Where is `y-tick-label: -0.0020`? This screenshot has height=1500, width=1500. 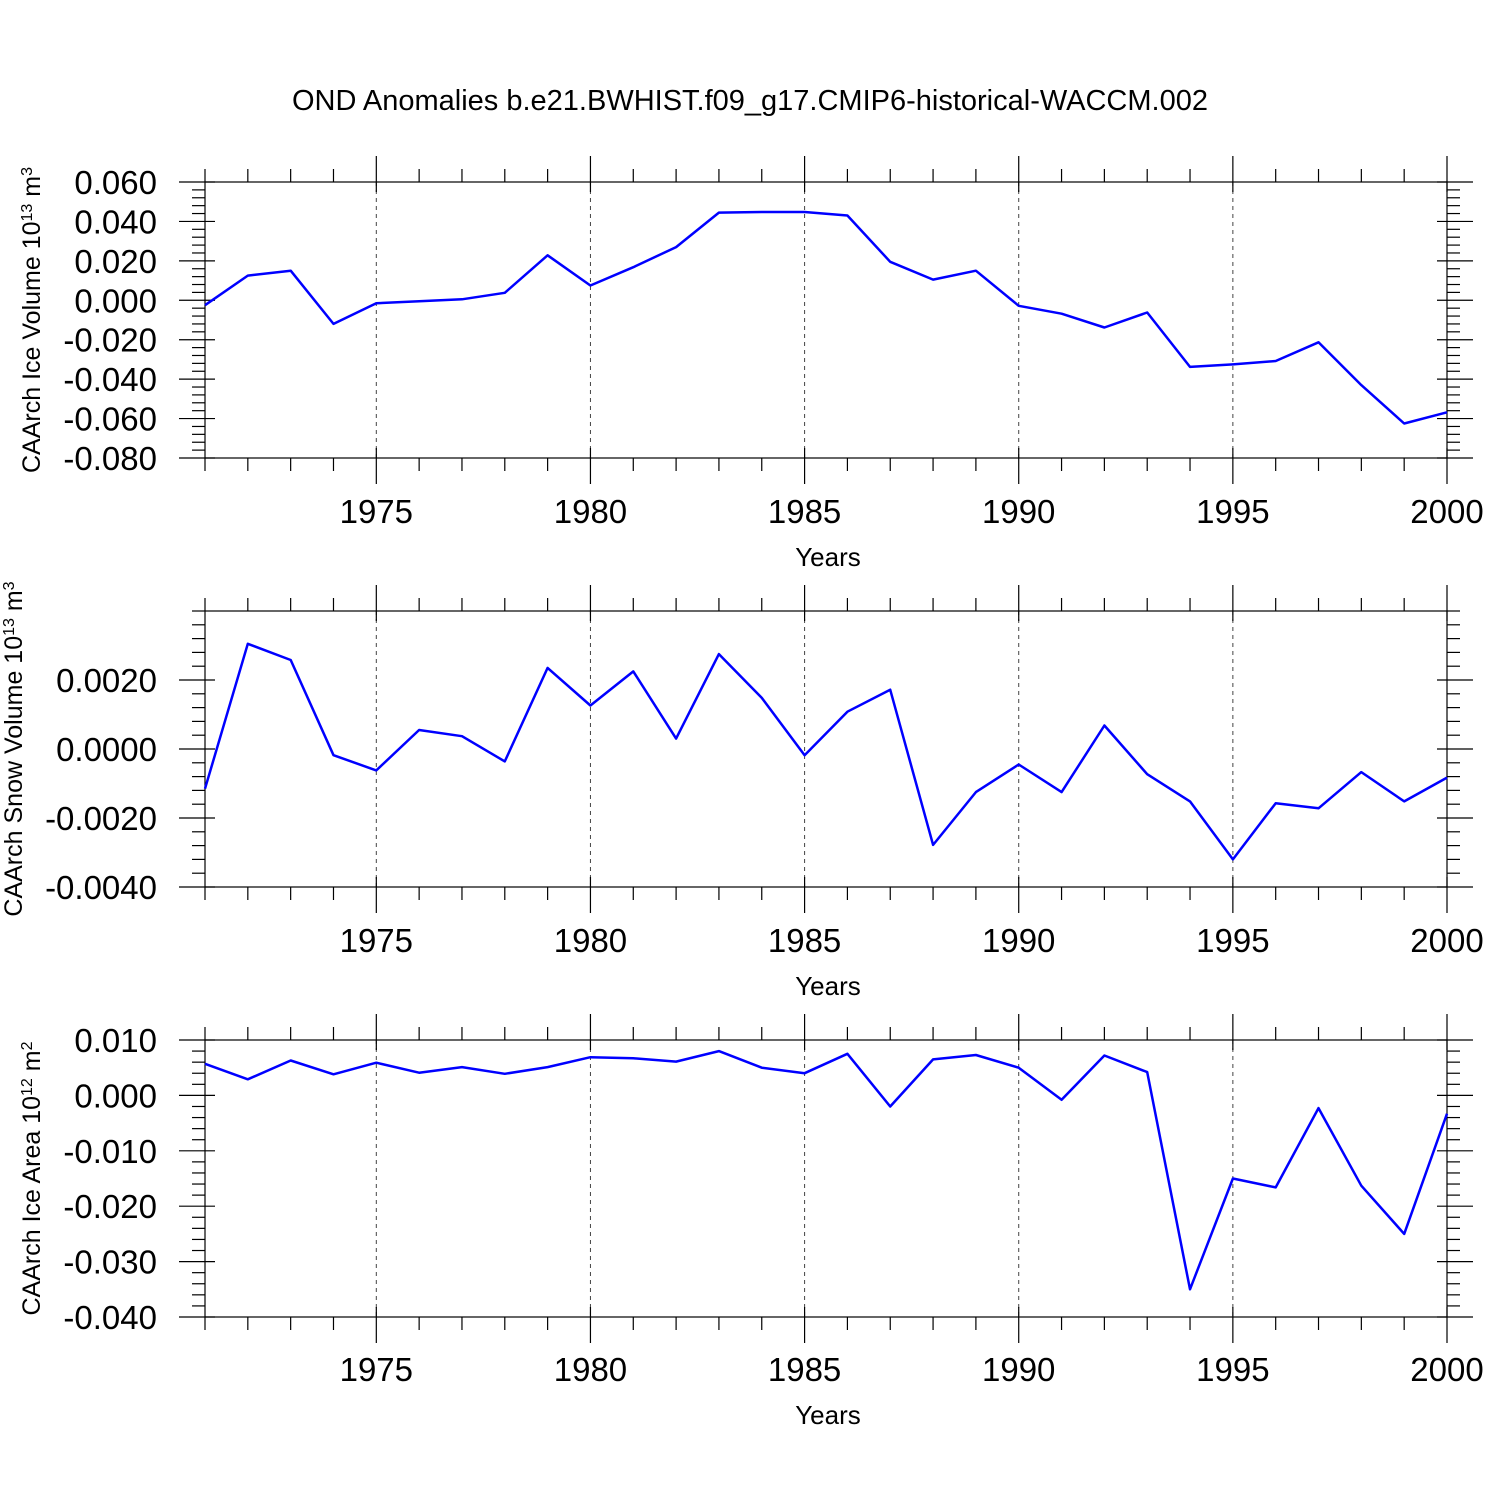 y-tick-label: -0.0020 is located at coordinates (101, 818).